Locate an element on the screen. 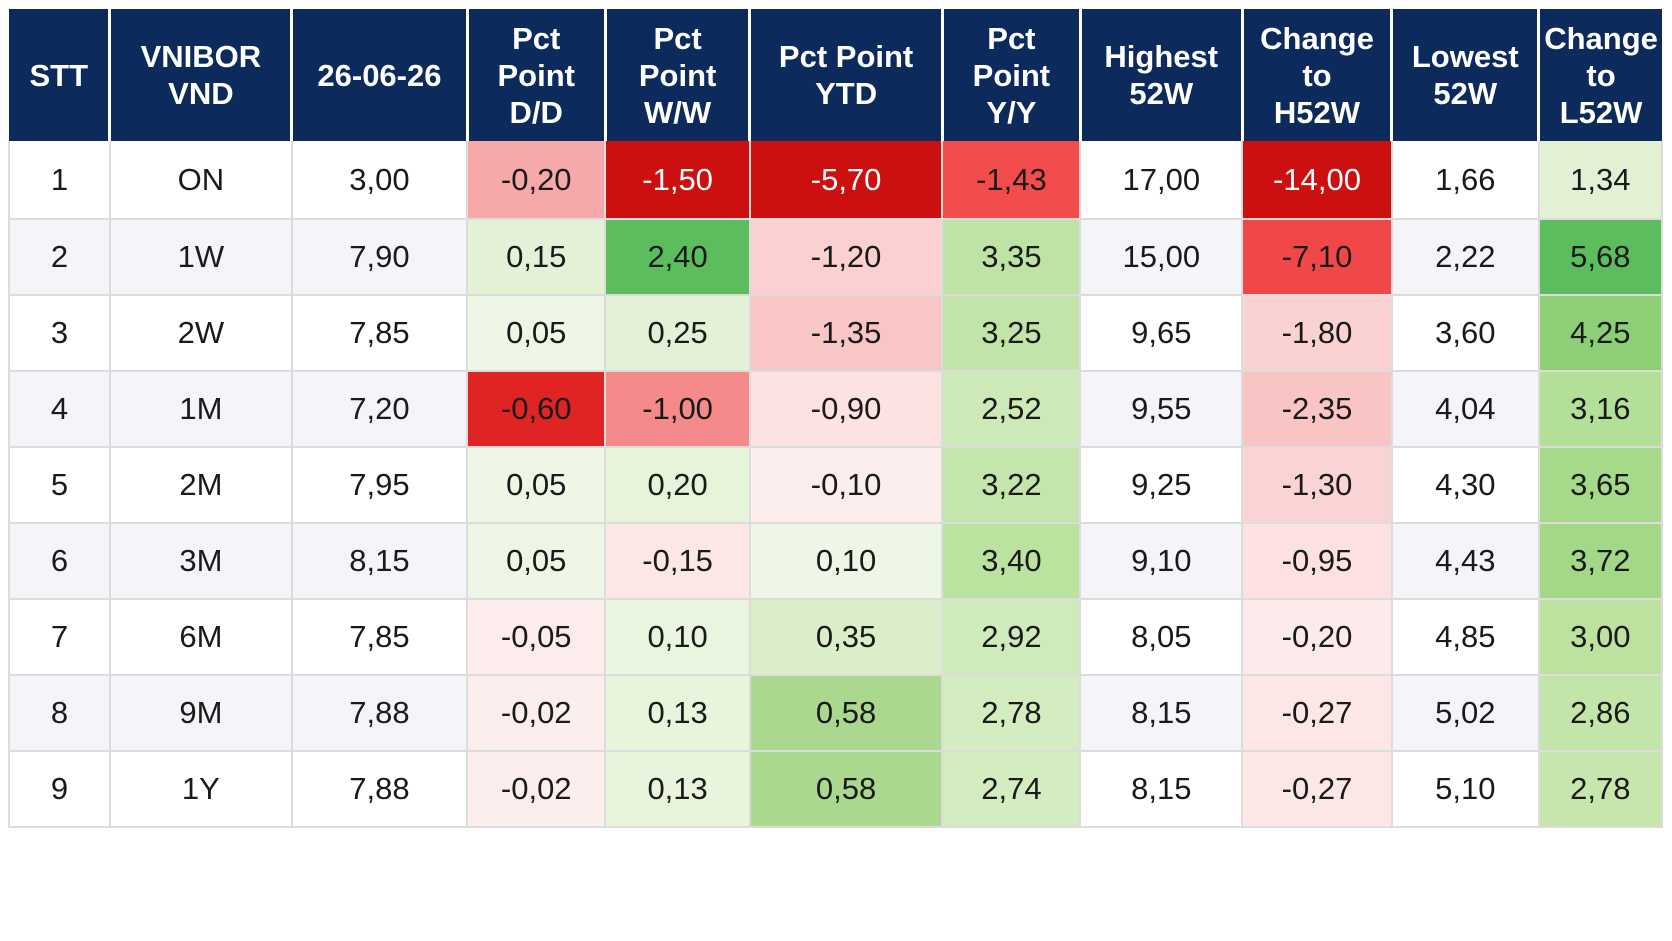 This screenshot has height=941, width=1672. pct-point-ytd-cell: 0,35 is located at coordinates (846, 637).